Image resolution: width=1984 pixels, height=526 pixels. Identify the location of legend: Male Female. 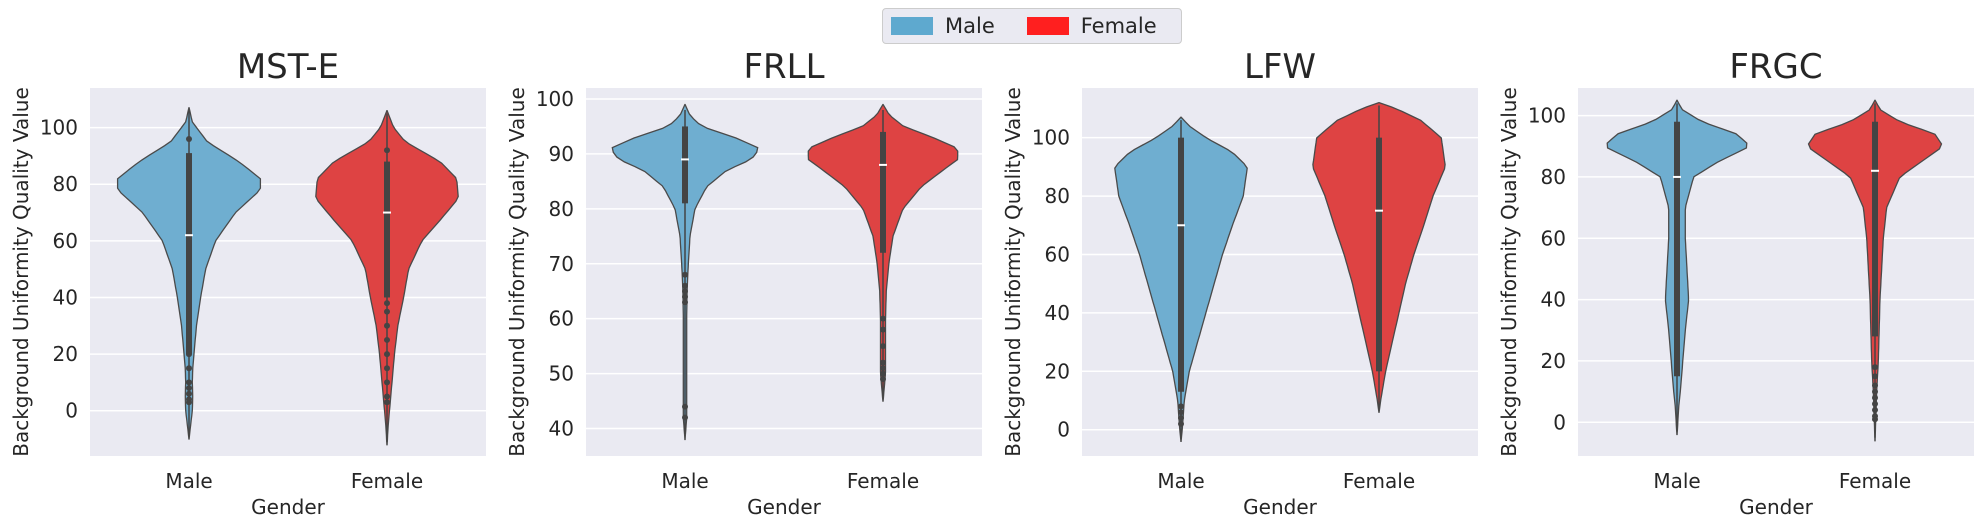
(1032, 26).